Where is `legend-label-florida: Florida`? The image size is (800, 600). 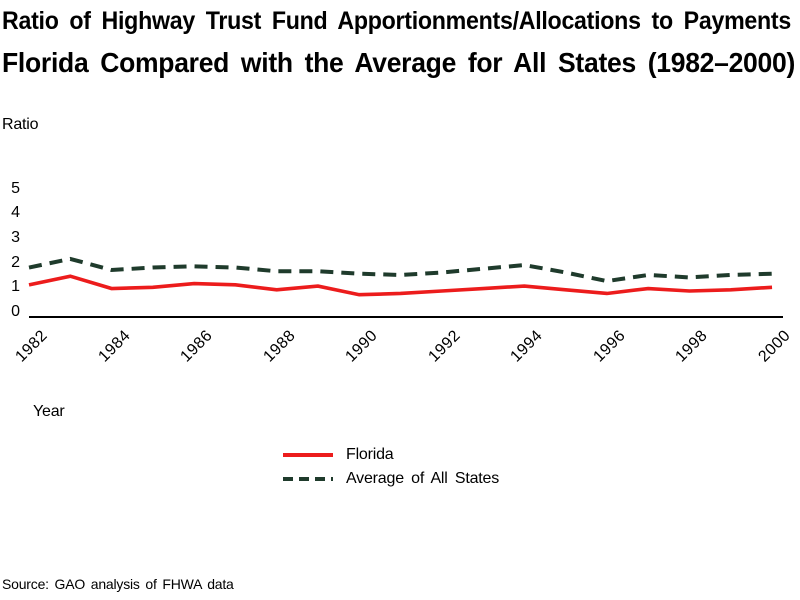 legend-label-florida: Florida is located at coordinates (370, 454).